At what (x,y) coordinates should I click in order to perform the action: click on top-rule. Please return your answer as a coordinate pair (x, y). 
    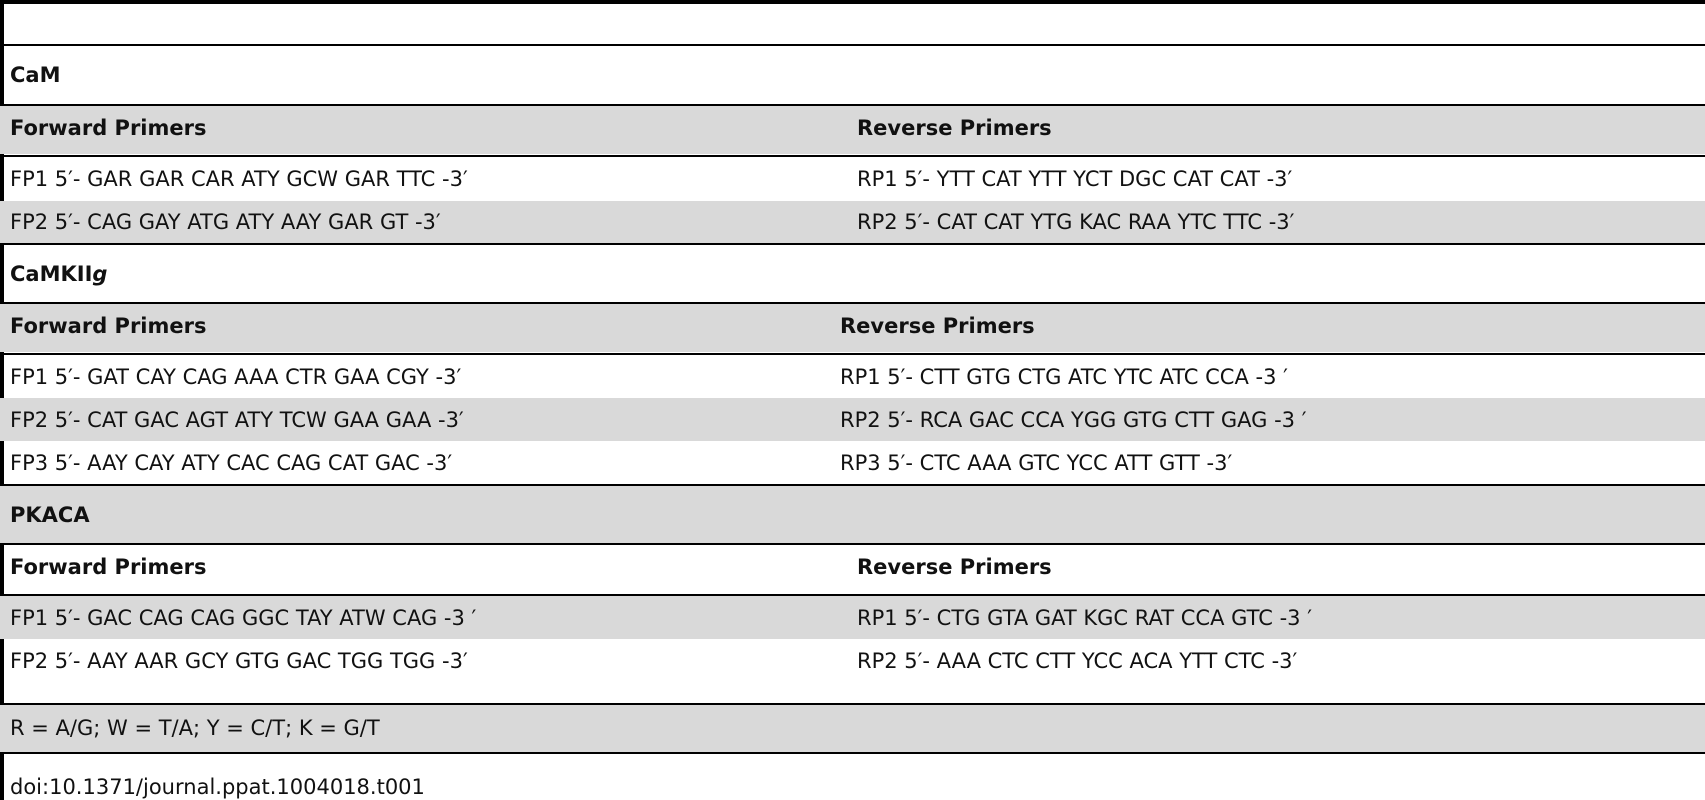
    Looking at the image, I should click on (852, 2).